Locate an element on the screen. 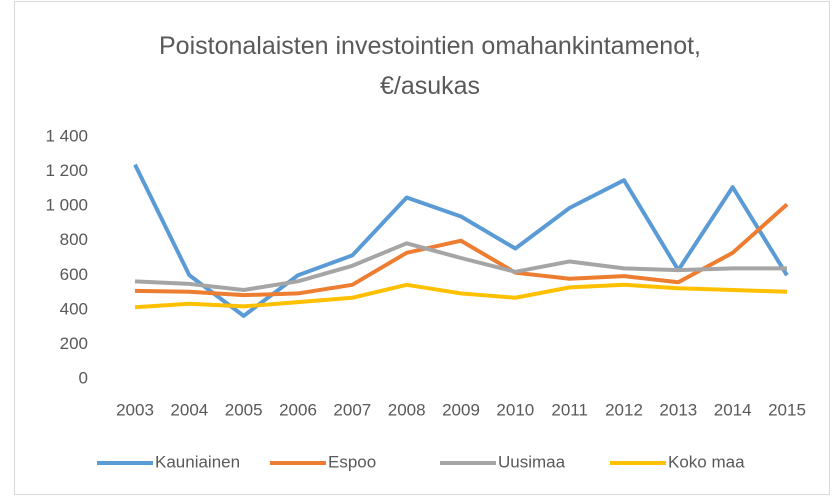  y-tick-label: 1 400 is located at coordinates (66, 135).